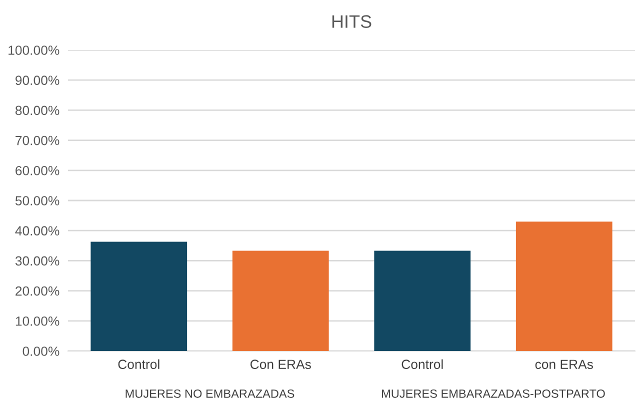  I want to click on y-tick-label: 80.00%, so click(37, 111).